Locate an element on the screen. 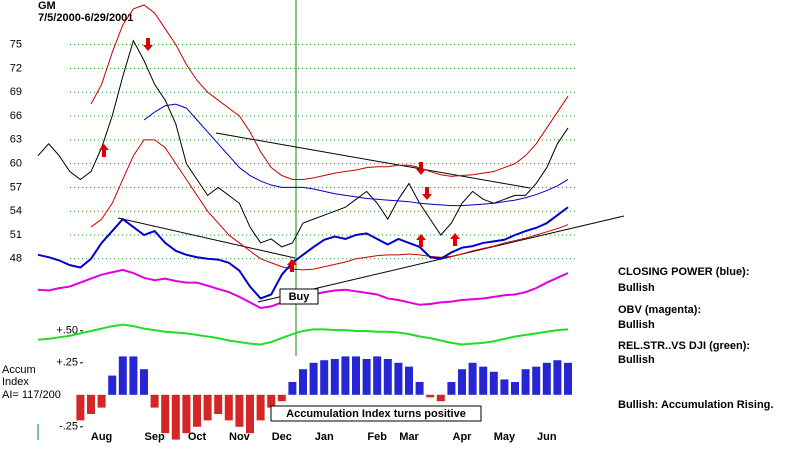 The height and width of the screenshot is (459, 800). x-tick-label: Jan is located at coordinates (324, 437).